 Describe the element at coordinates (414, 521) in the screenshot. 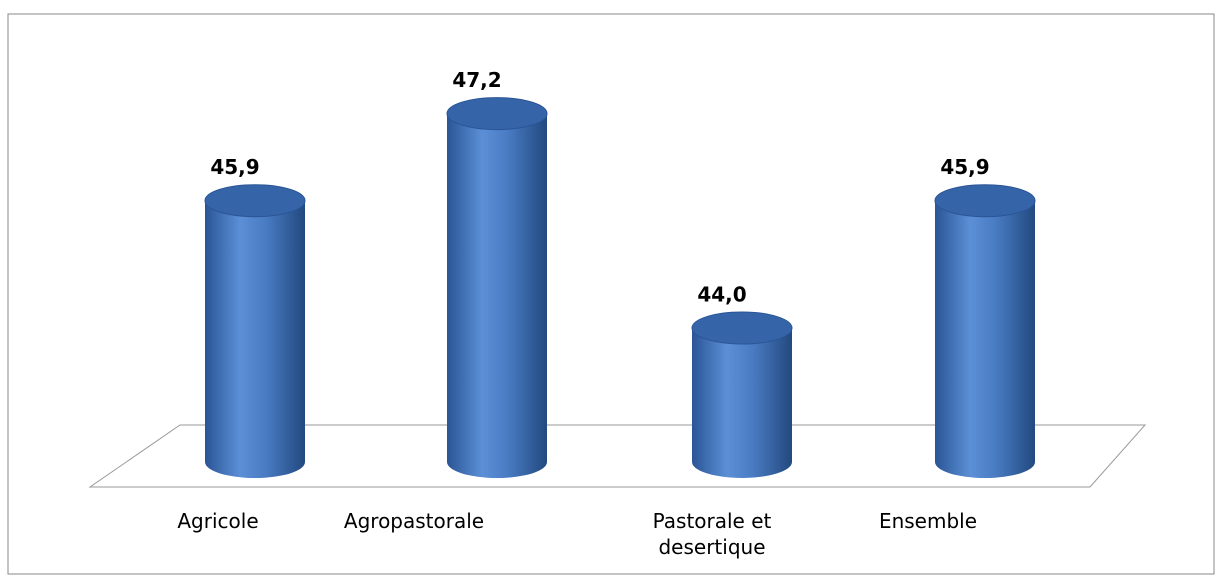

I see `x-tick-label: Agropastorale` at that location.